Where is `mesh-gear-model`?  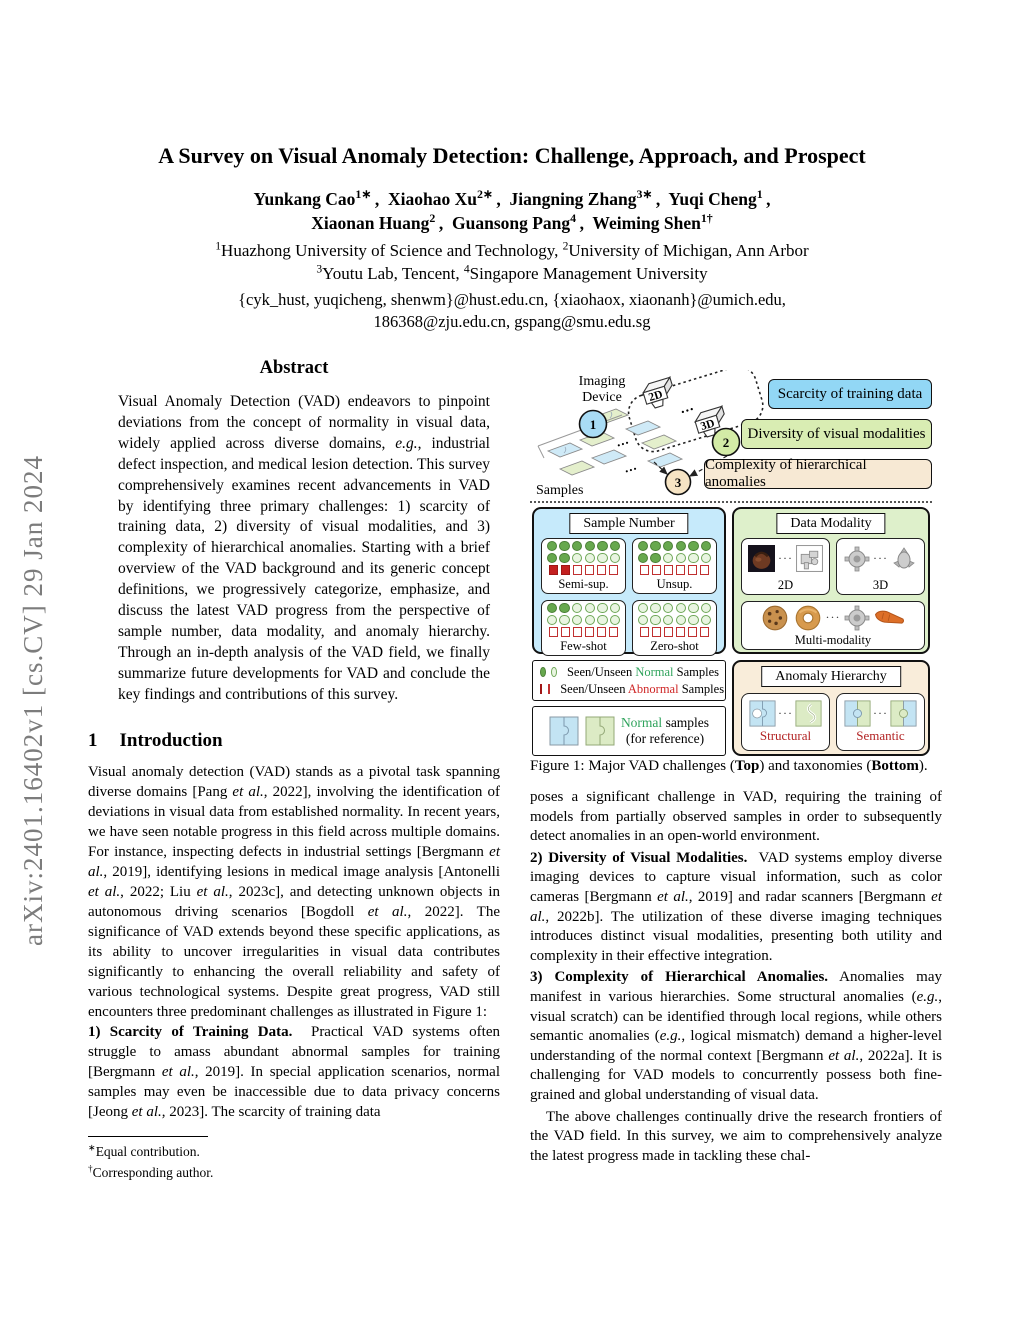
mesh-gear-model is located at coordinates (857, 558).